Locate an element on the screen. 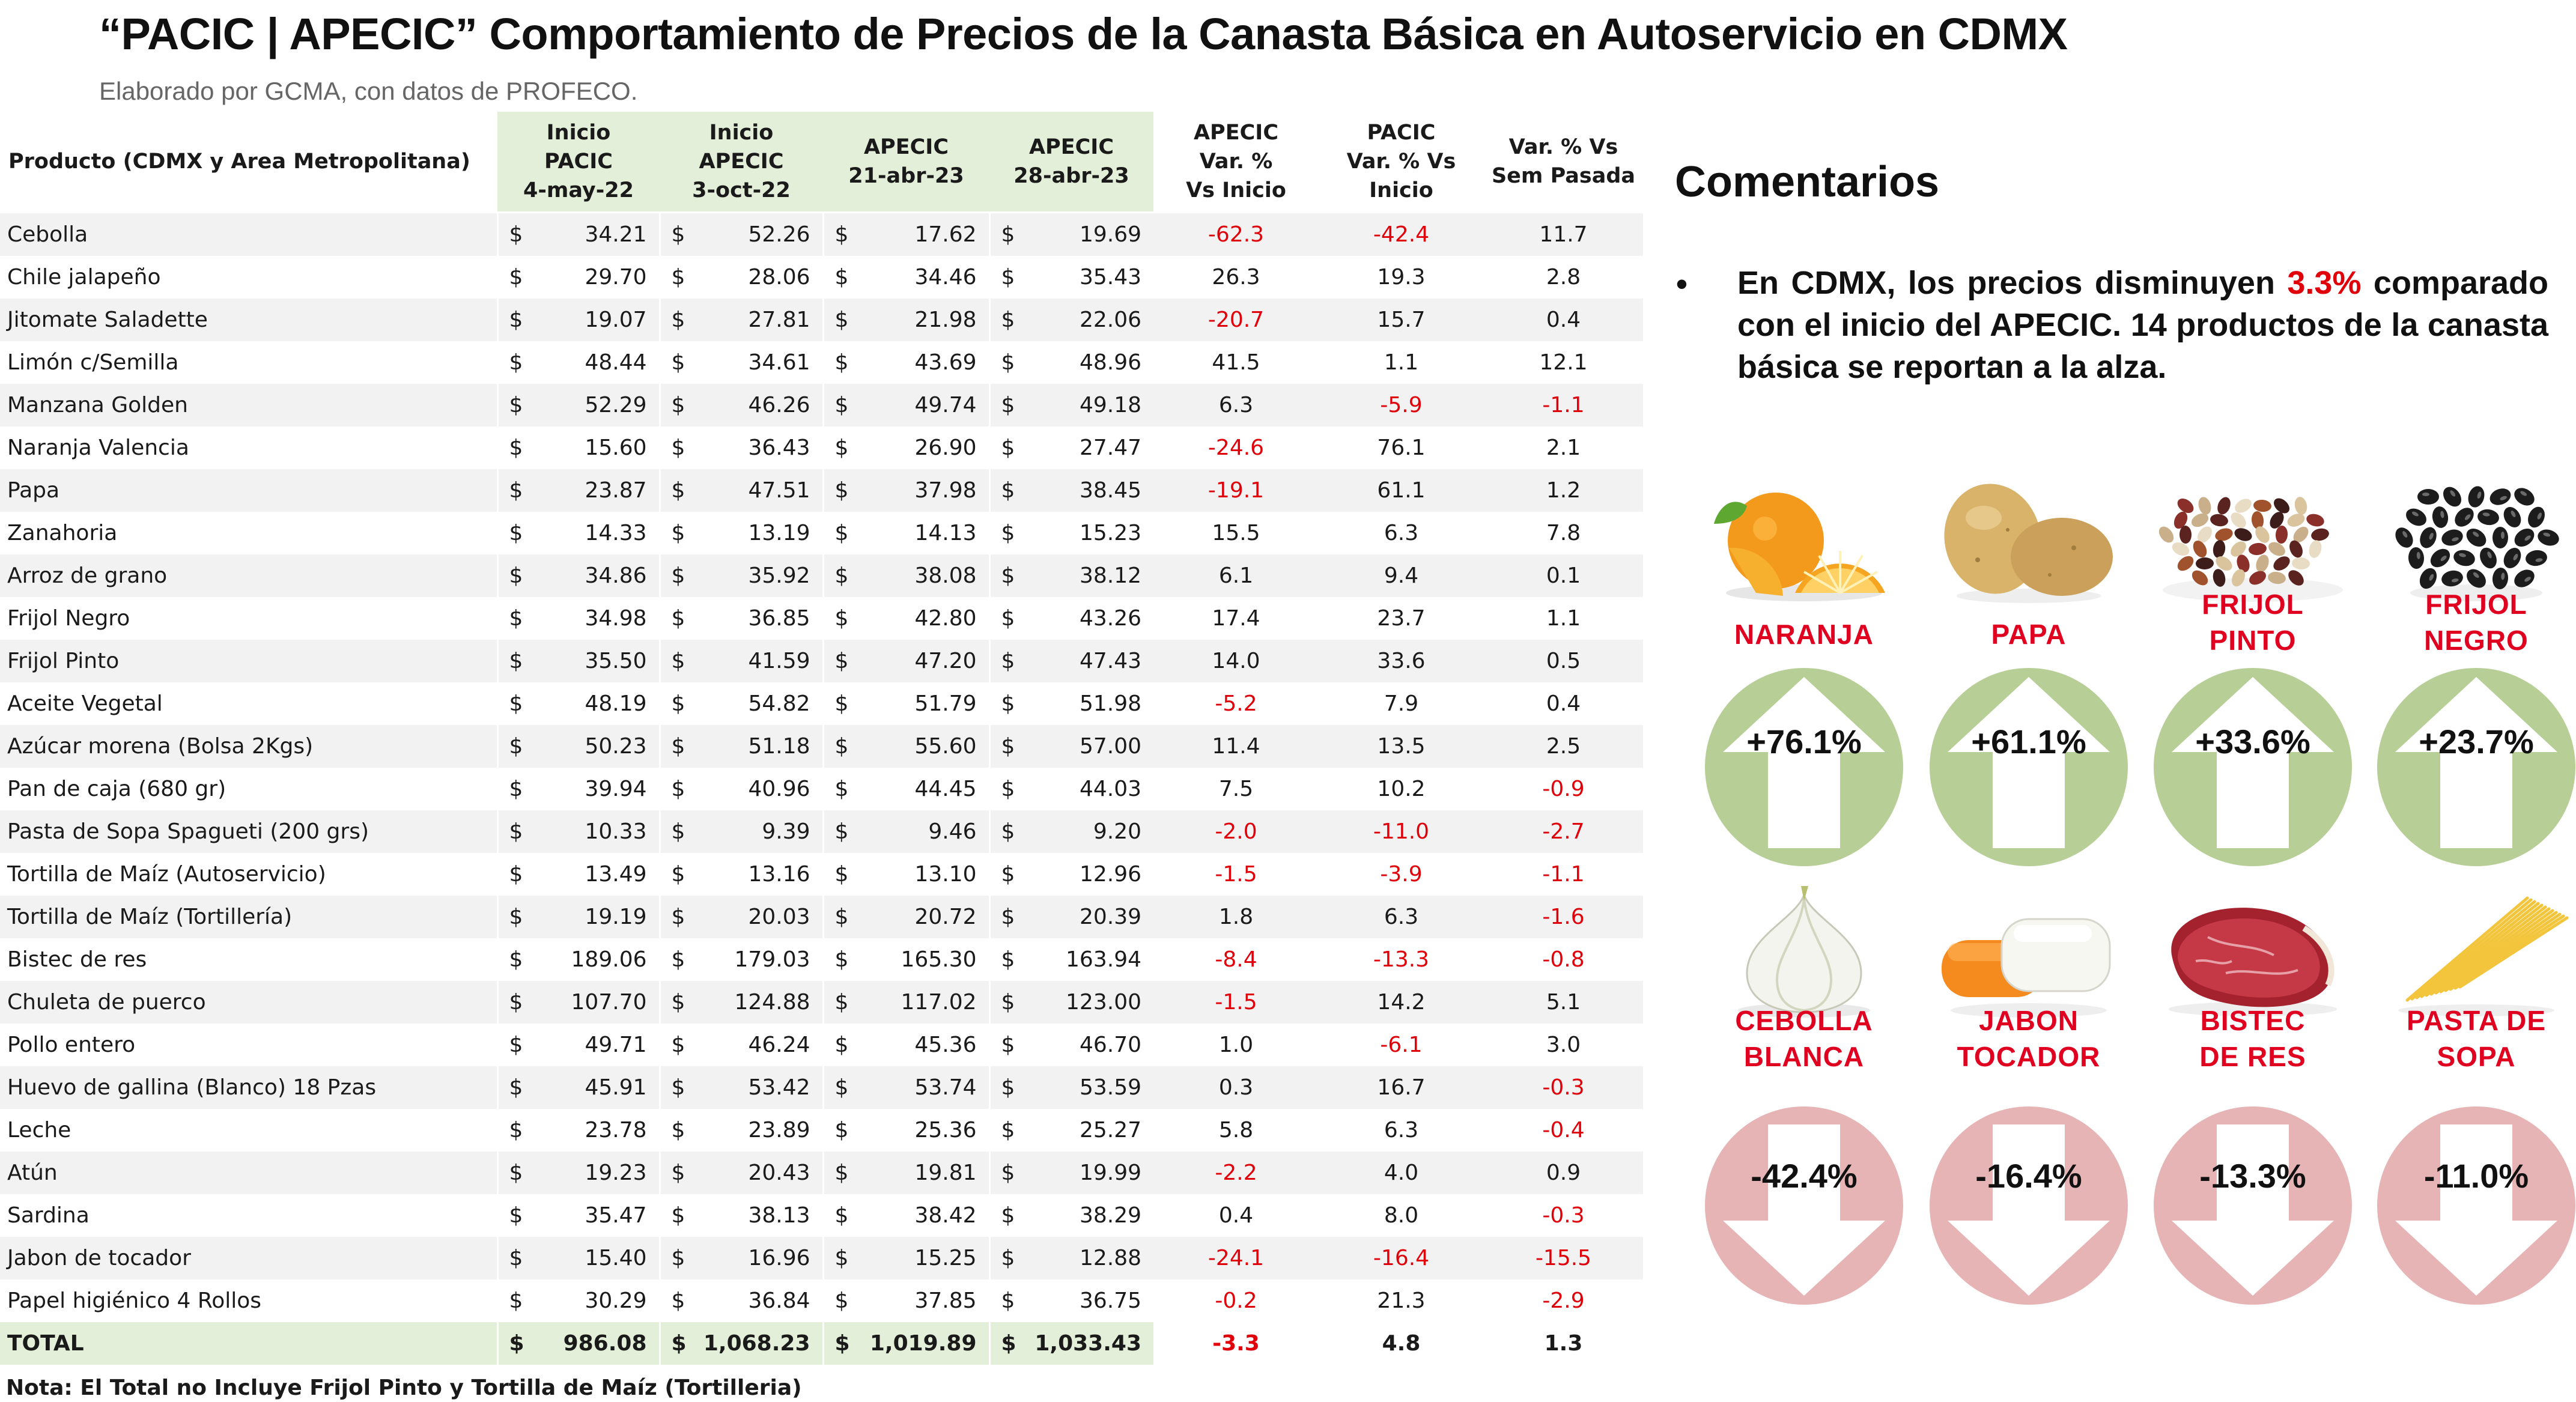  price-amount: 34.86 is located at coordinates (616, 575).